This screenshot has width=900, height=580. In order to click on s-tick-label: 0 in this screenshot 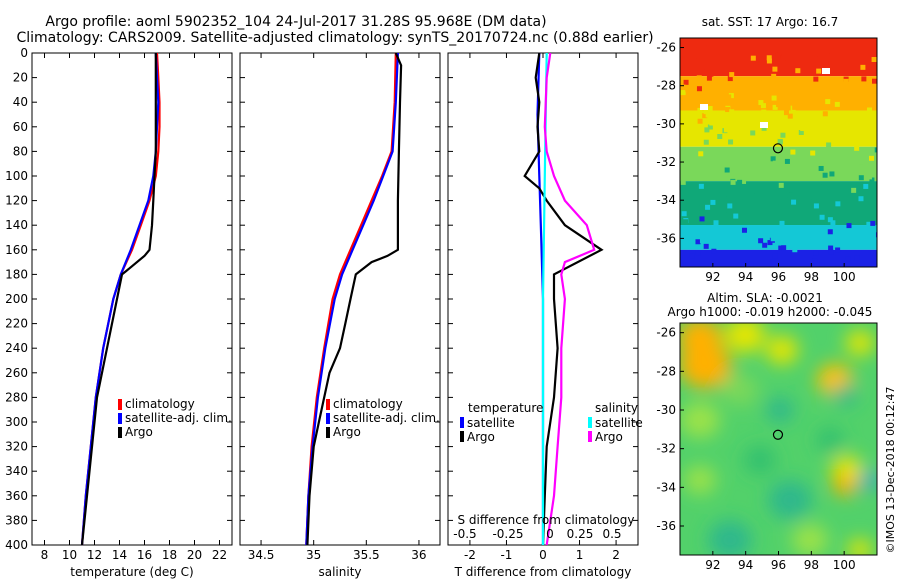, I will do `click(550, 534)`.